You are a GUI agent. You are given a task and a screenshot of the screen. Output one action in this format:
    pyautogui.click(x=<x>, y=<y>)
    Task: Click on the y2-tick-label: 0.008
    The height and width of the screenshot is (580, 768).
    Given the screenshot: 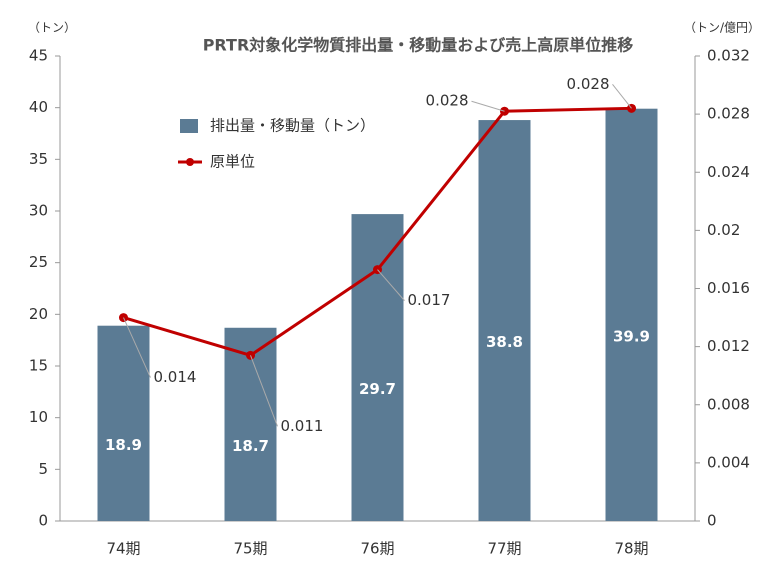 What is the action you would take?
    pyautogui.click(x=728, y=404)
    